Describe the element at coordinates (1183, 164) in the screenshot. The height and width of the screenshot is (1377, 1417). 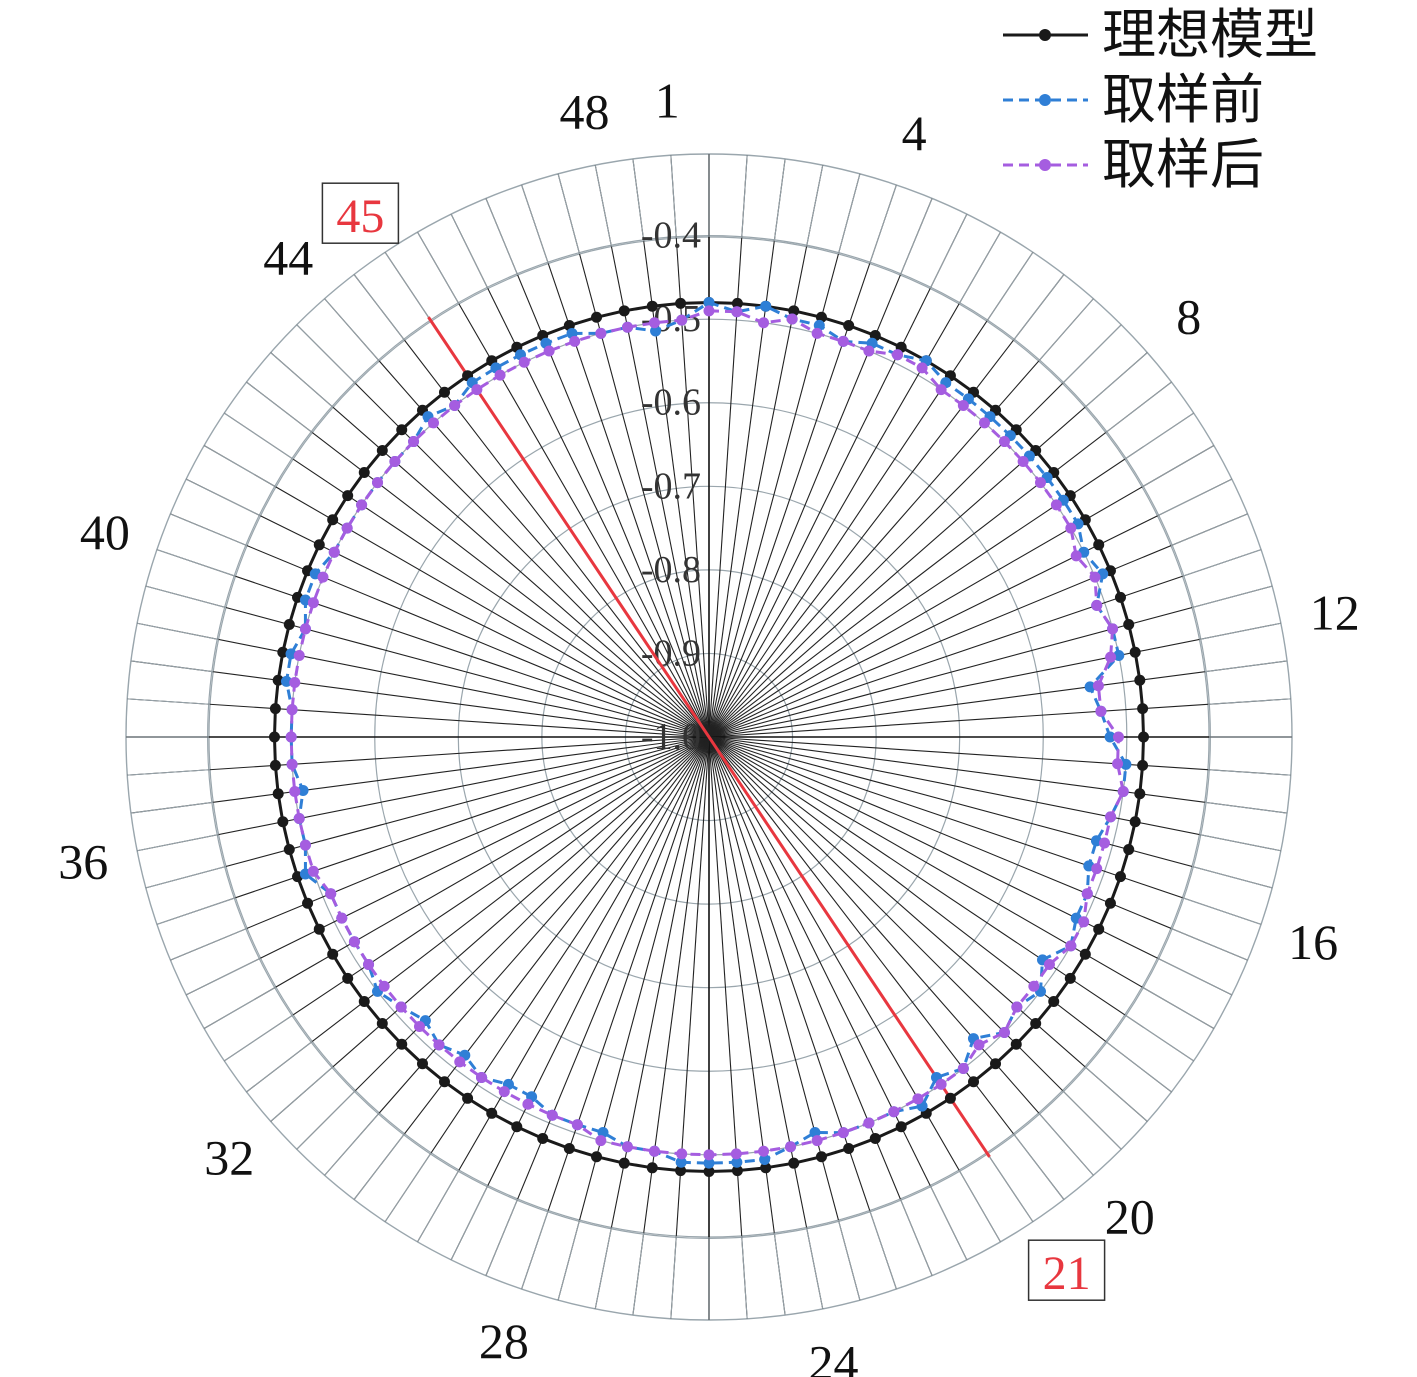
I see `legend-label: 取样后` at that location.